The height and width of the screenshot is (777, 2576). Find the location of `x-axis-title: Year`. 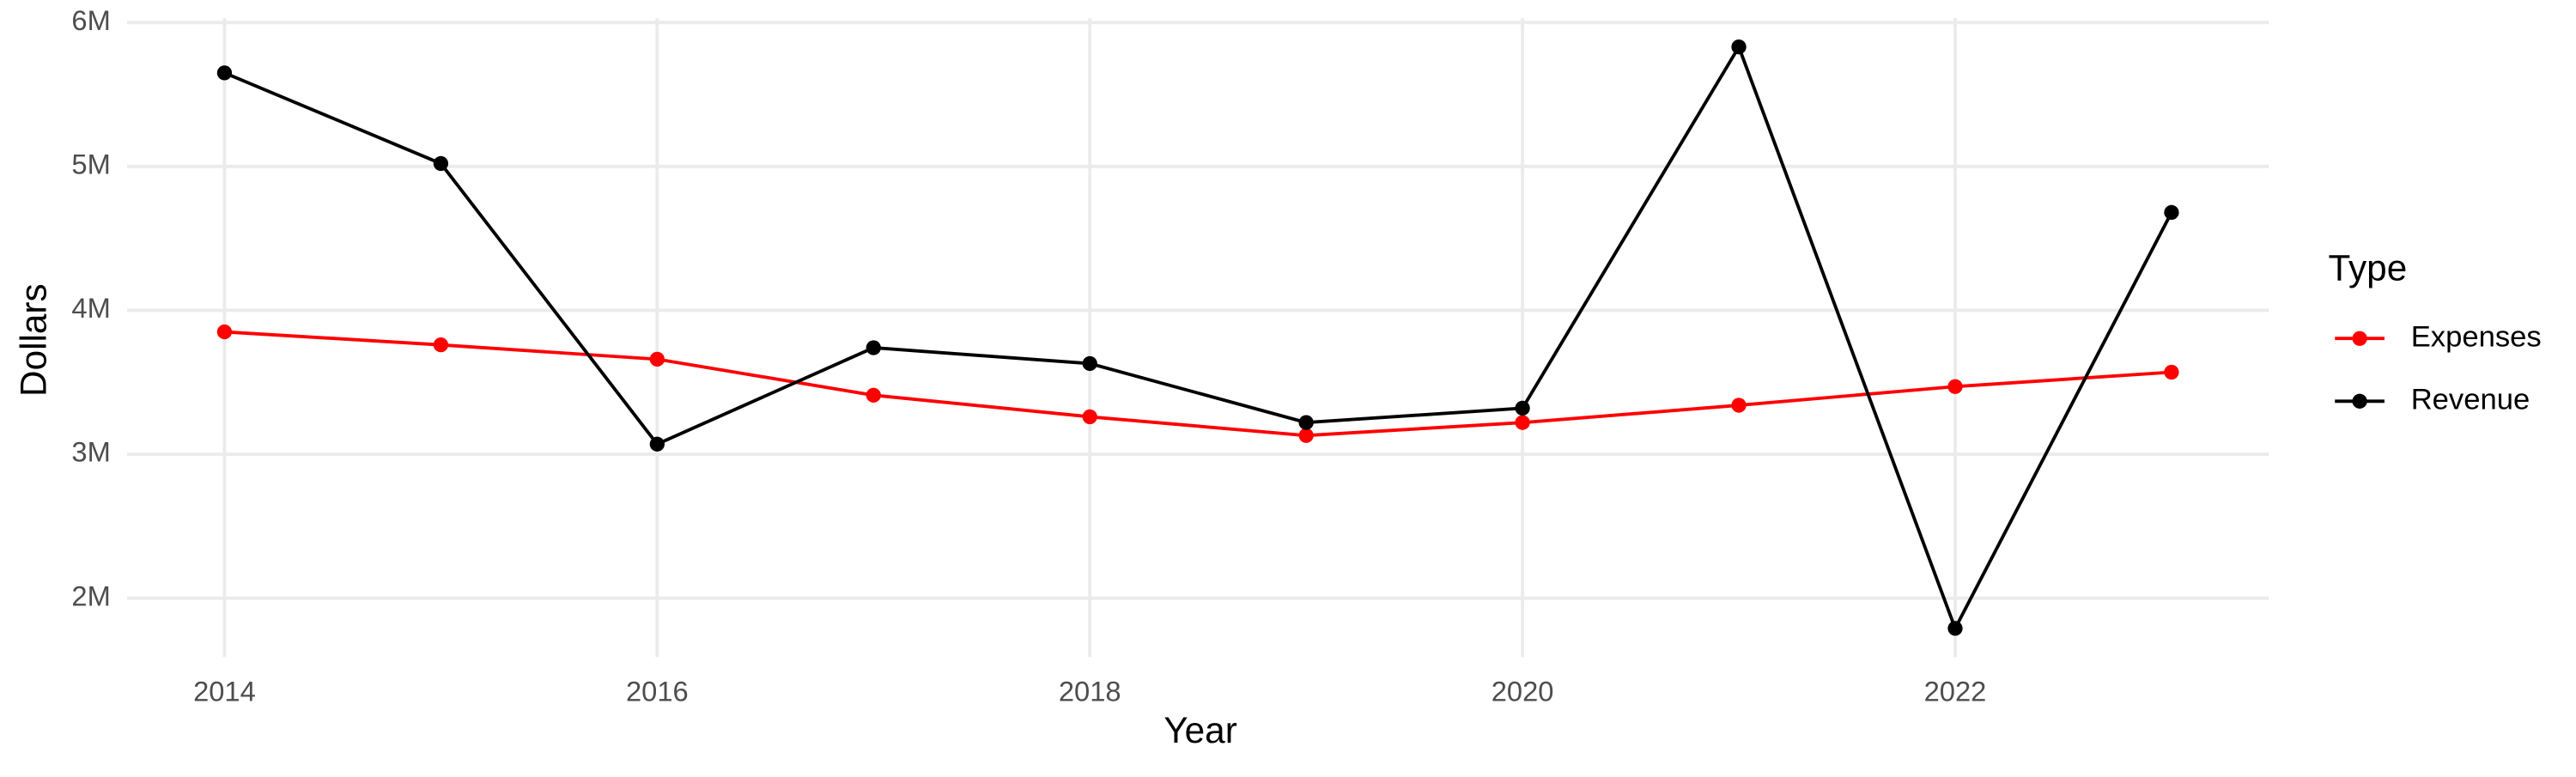

x-axis-title: Year is located at coordinates (1199, 730).